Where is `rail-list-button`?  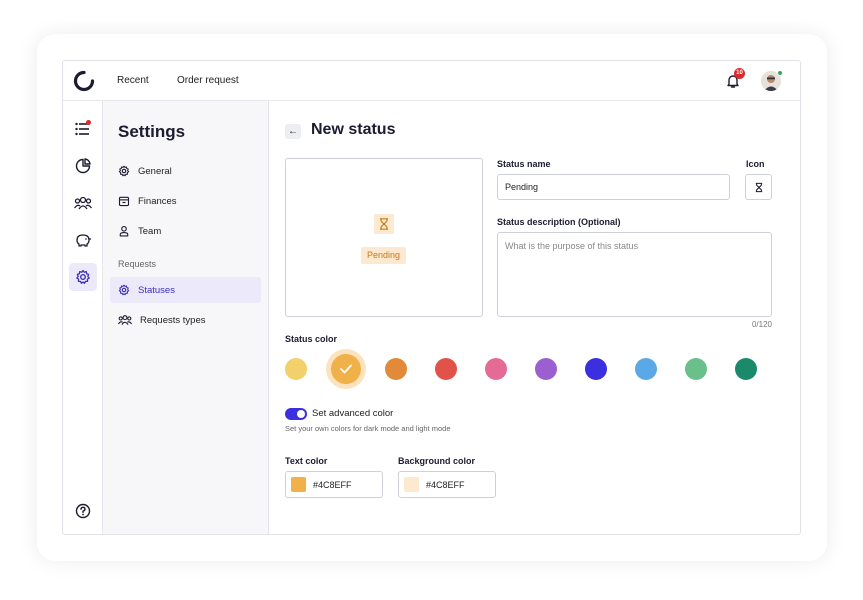 rail-list-button is located at coordinates (83, 129).